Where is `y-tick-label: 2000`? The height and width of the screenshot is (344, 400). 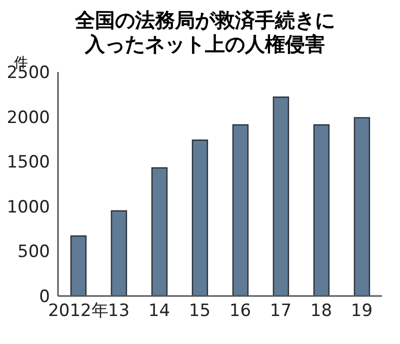
y-tick-label: 2000 is located at coordinates (28, 118).